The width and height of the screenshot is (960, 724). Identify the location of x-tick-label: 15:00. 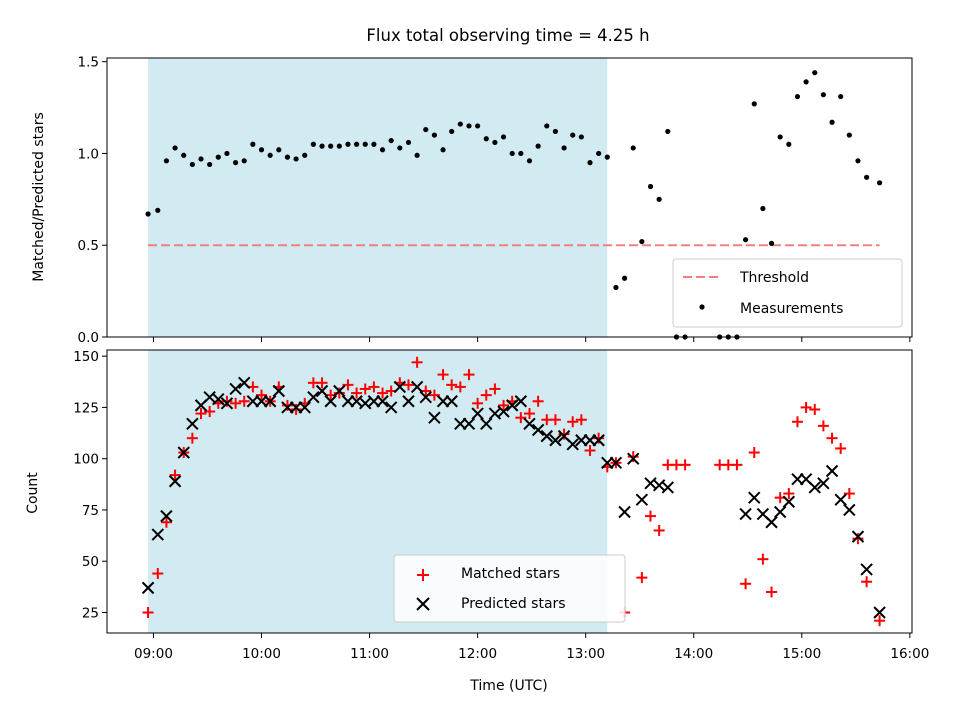
(801, 654).